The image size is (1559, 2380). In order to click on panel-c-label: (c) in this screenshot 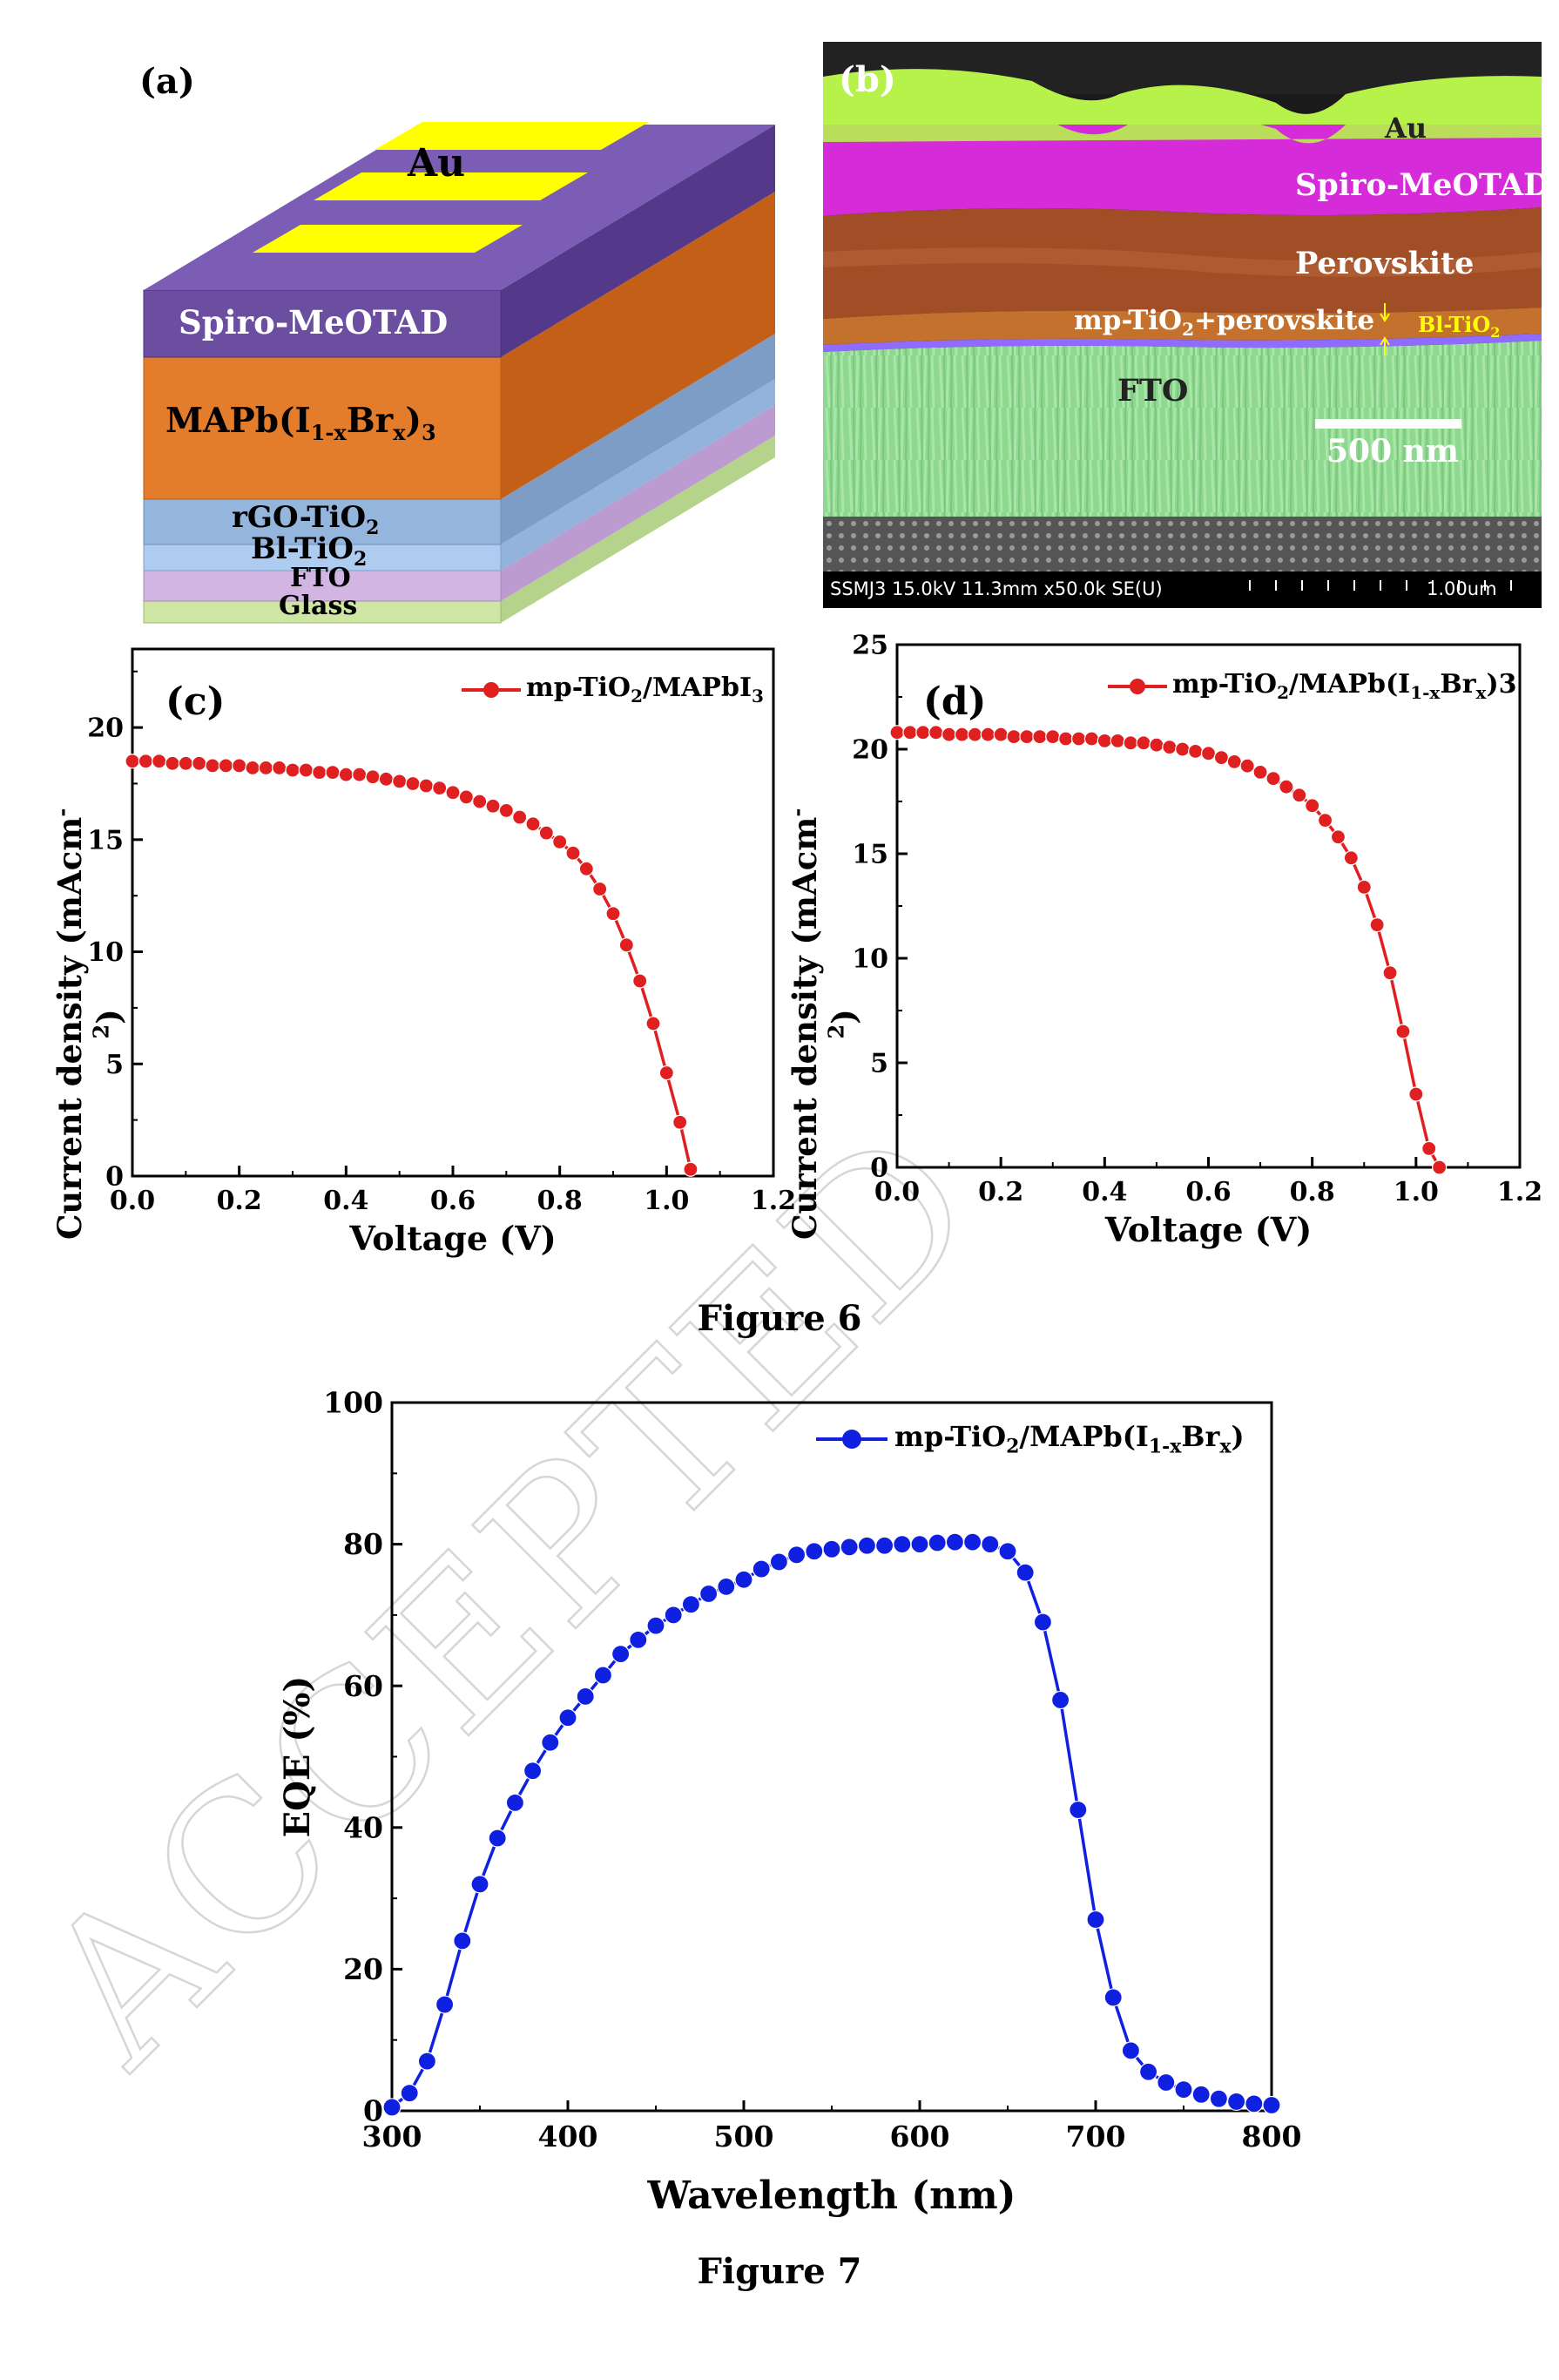, I will do `click(196, 702)`.